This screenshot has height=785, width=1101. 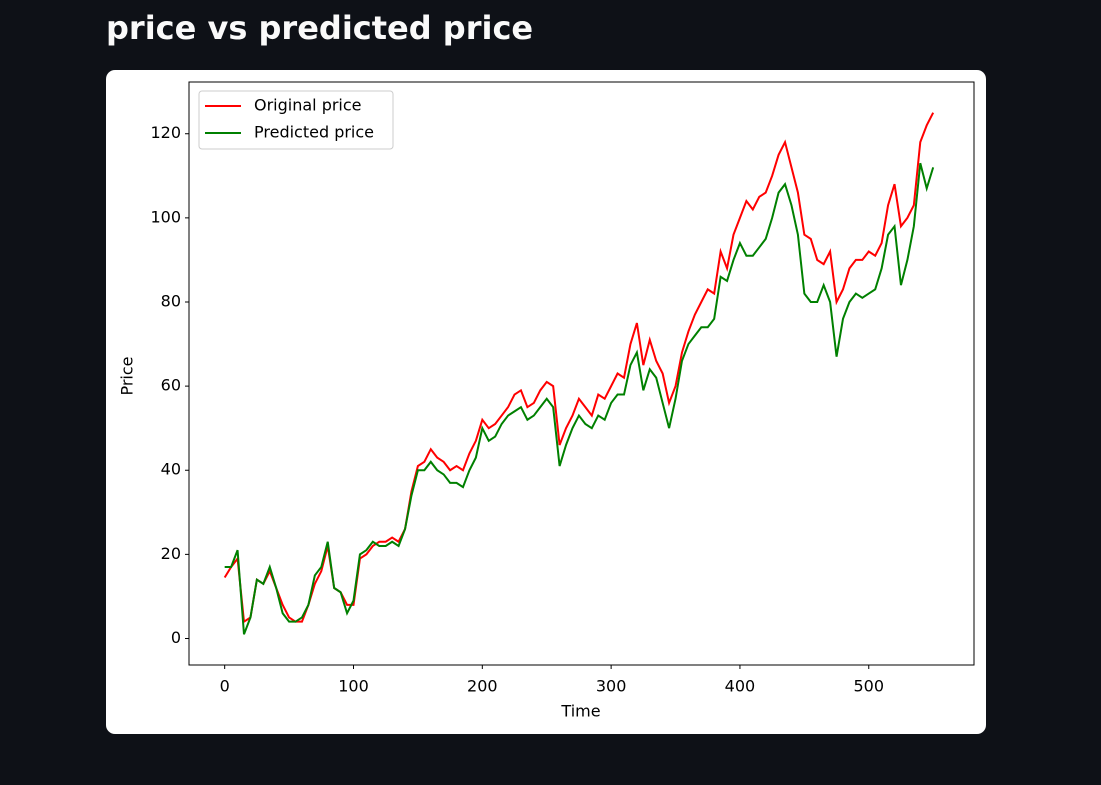 What do you see at coordinates (225, 686) in the screenshot?
I see `x-tick-label: 0` at bounding box center [225, 686].